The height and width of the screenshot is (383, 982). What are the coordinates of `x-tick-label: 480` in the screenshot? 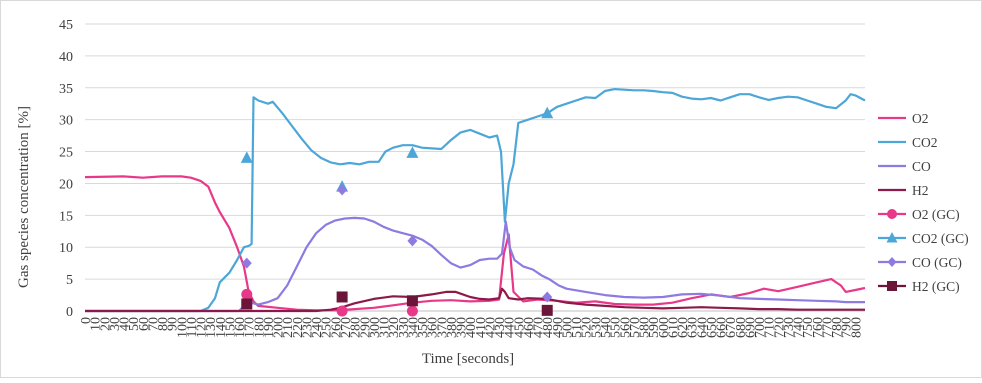 It's located at (548, 327).